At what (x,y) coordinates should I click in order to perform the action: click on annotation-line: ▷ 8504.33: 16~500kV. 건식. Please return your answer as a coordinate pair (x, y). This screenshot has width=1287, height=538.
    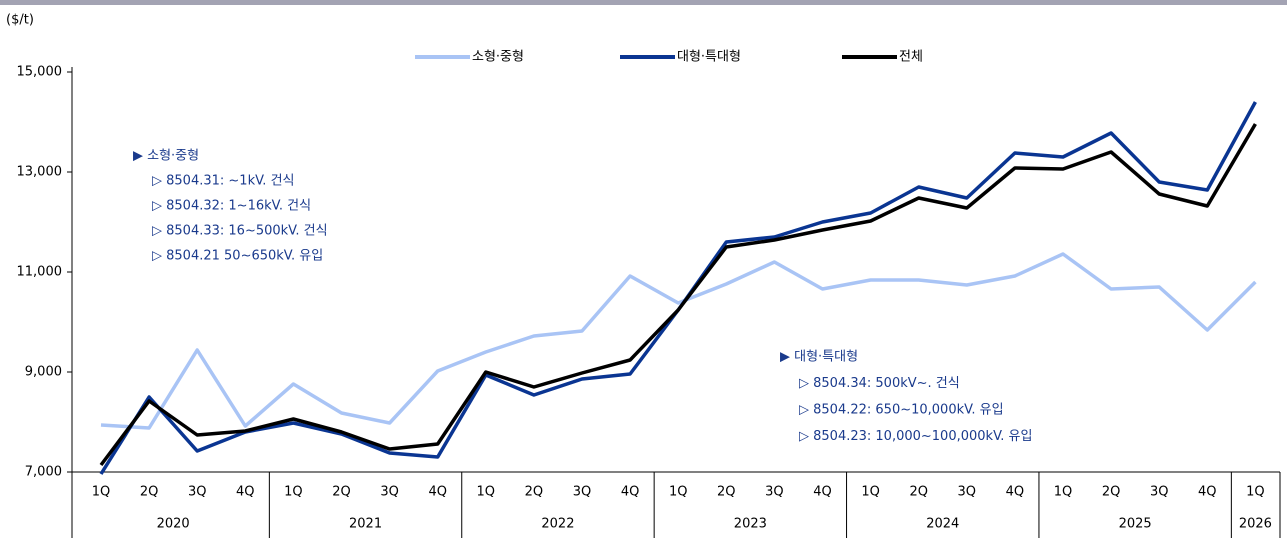
    Looking at the image, I should click on (240, 231).